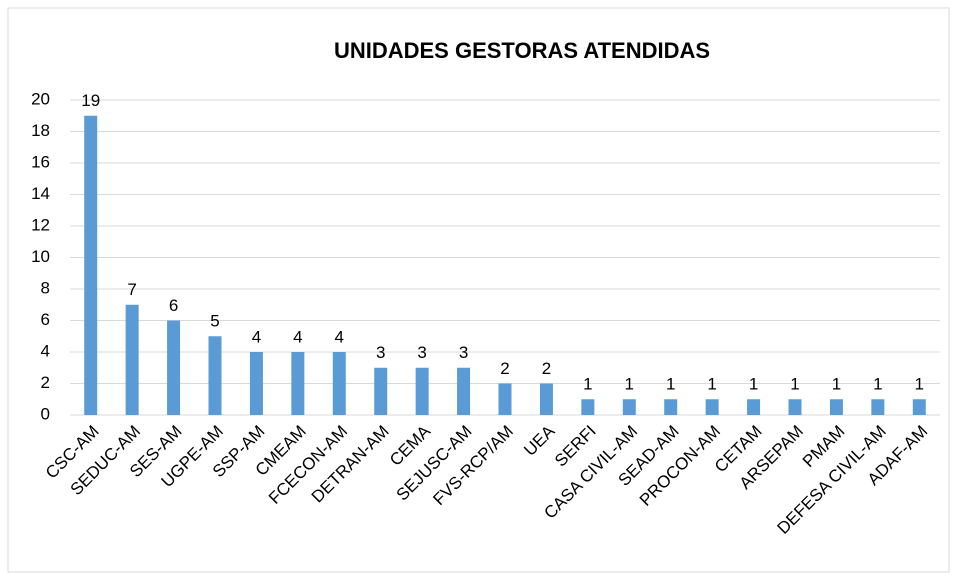 Image resolution: width=957 pixels, height=580 pixels. I want to click on y-tick-label: 4, so click(45, 350).